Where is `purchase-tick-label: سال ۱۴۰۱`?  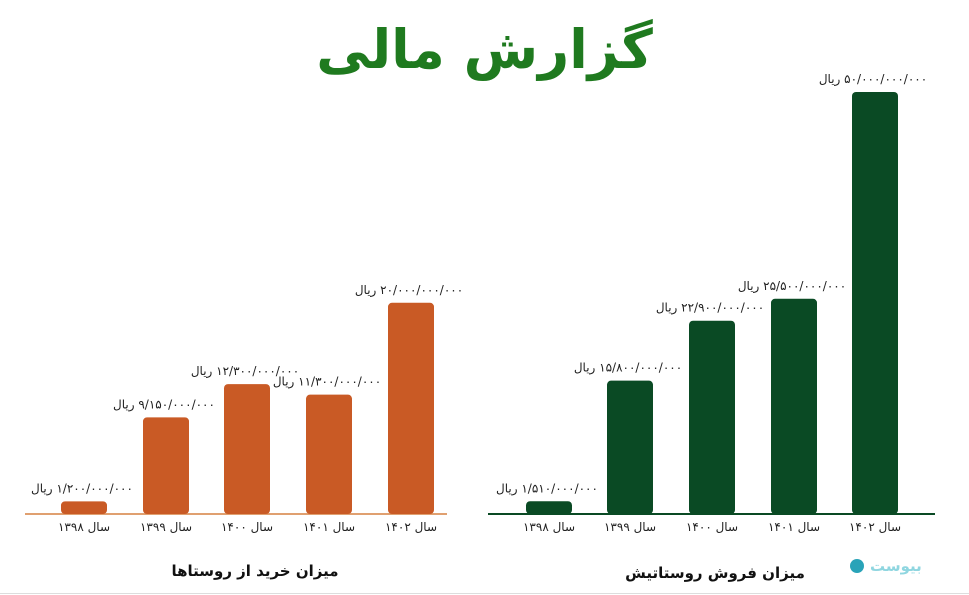 purchase-tick-label: سال ۱۴۰۱ is located at coordinates (329, 527).